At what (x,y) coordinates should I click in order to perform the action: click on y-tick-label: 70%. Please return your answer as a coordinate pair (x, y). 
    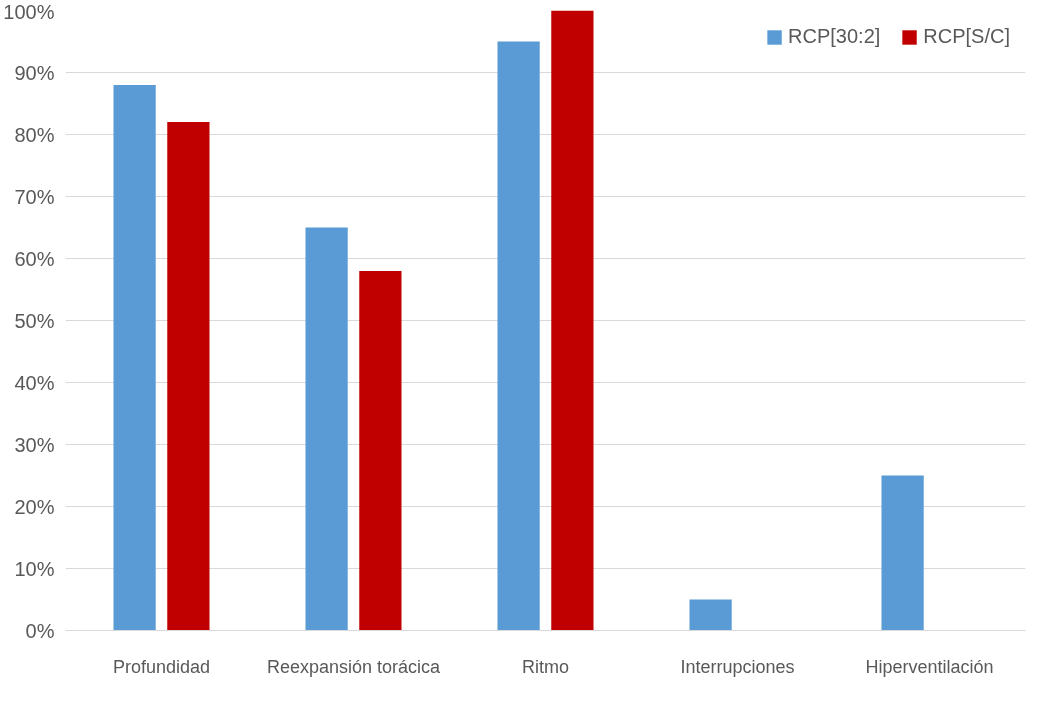
    Looking at the image, I should click on (34, 196).